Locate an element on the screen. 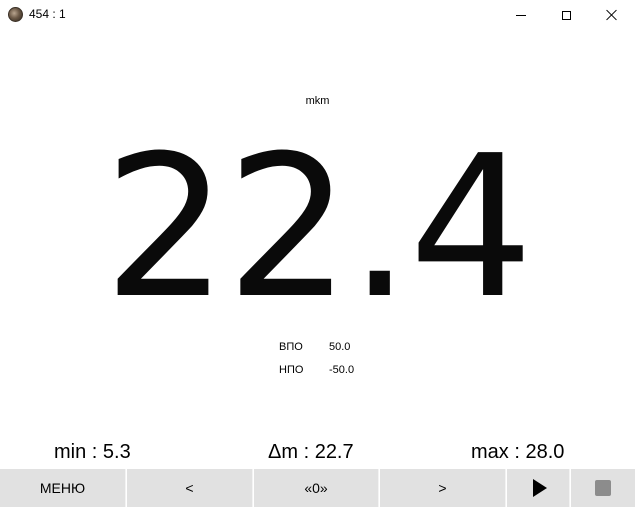 This screenshot has height=511, width=635. play-button is located at coordinates (538, 488).